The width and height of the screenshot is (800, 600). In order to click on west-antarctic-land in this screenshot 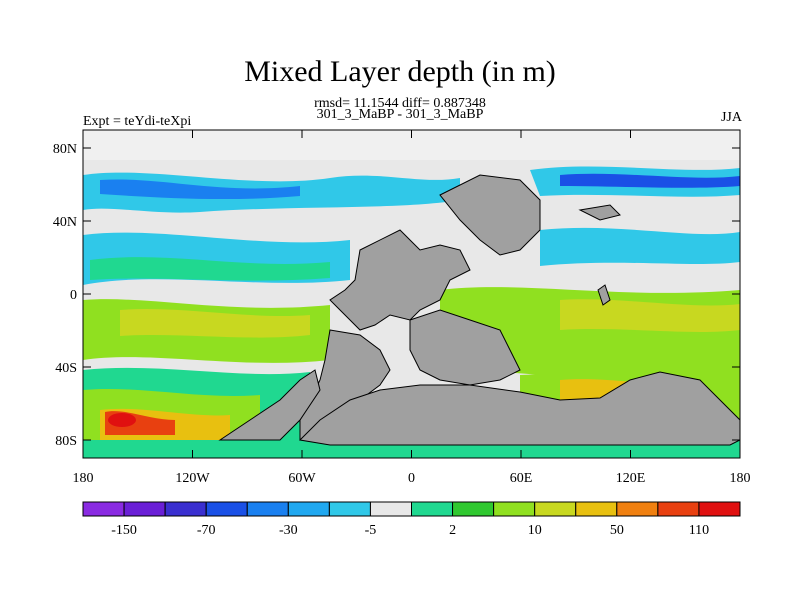, I will do `click(269, 405)`.